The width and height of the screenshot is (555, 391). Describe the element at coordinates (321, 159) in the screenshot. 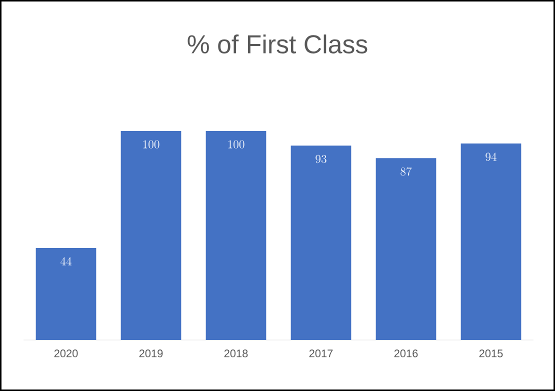

I see `data-label: 93` at that location.